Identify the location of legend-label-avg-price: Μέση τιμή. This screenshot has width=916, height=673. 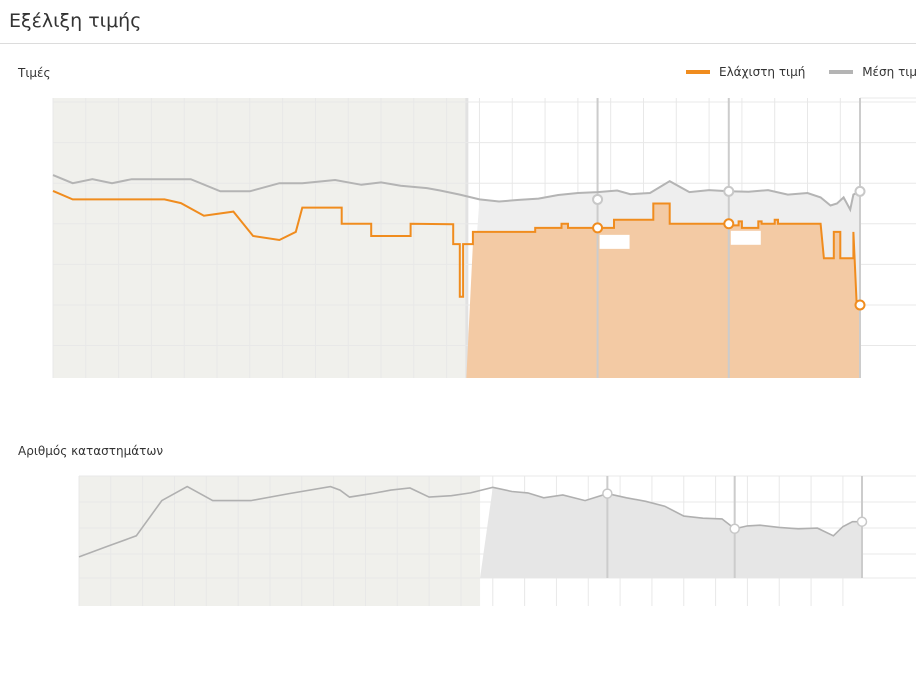
(889, 72).